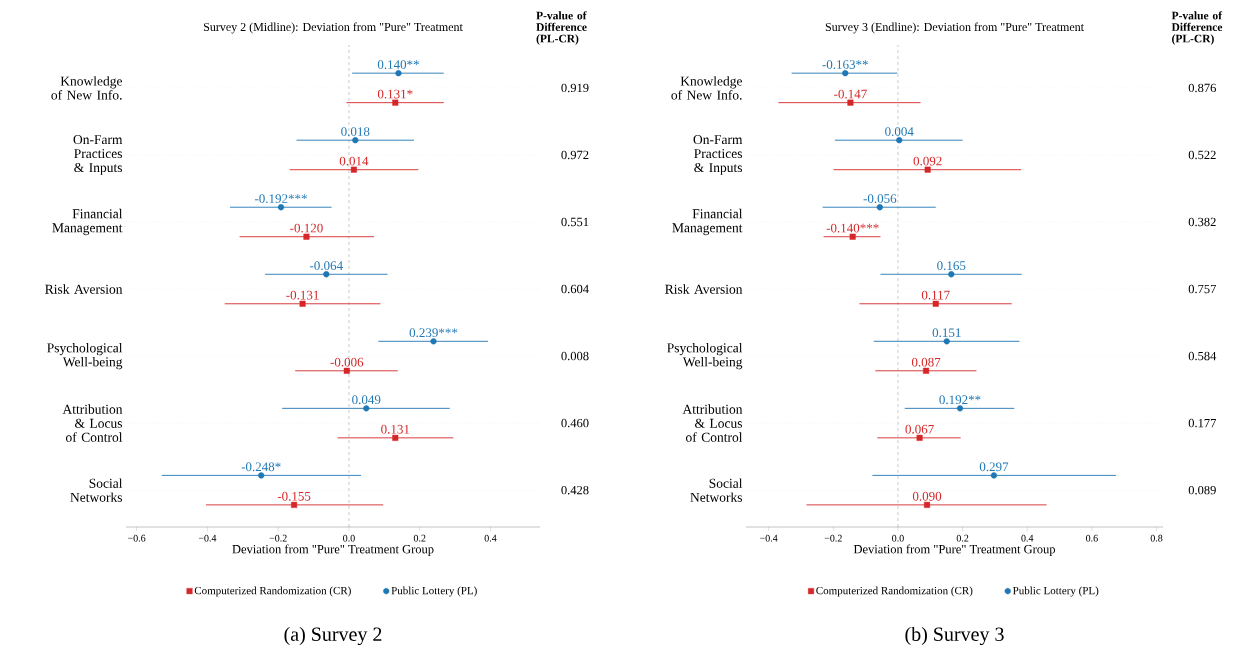 This screenshot has height=657, width=1252. Describe the element at coordinates (1202, 88) in the screenshot. I see `text: 0.876` at that location.